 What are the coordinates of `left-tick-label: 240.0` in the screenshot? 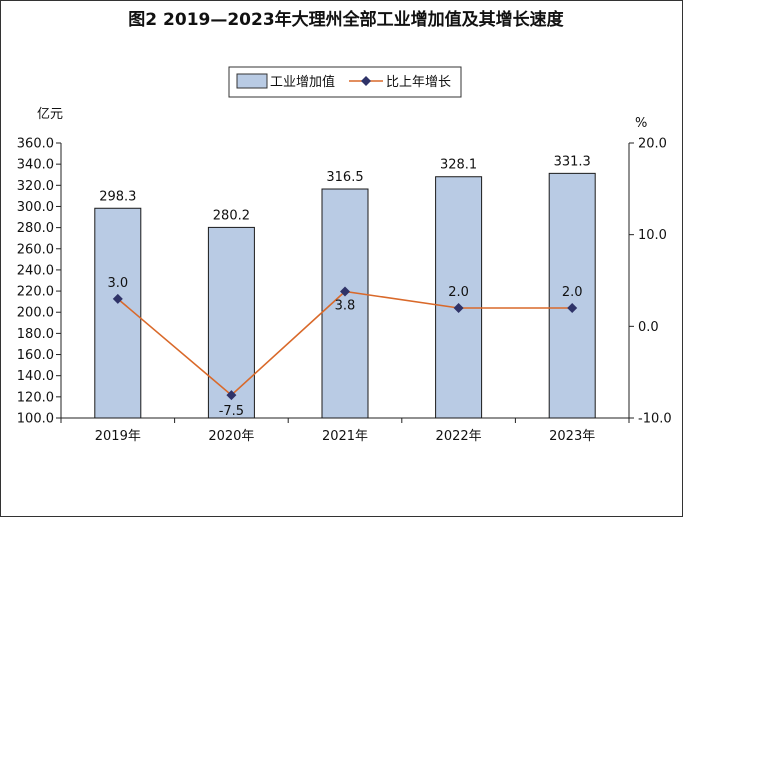 It's located at (35, 270).